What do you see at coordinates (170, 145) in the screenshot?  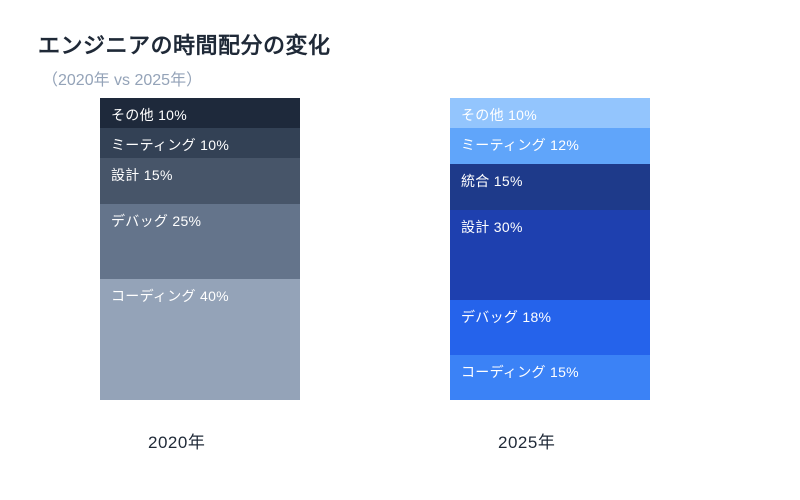 I see `bar-segment-label: ミーティング 10%` at bounding box center [170, 145].